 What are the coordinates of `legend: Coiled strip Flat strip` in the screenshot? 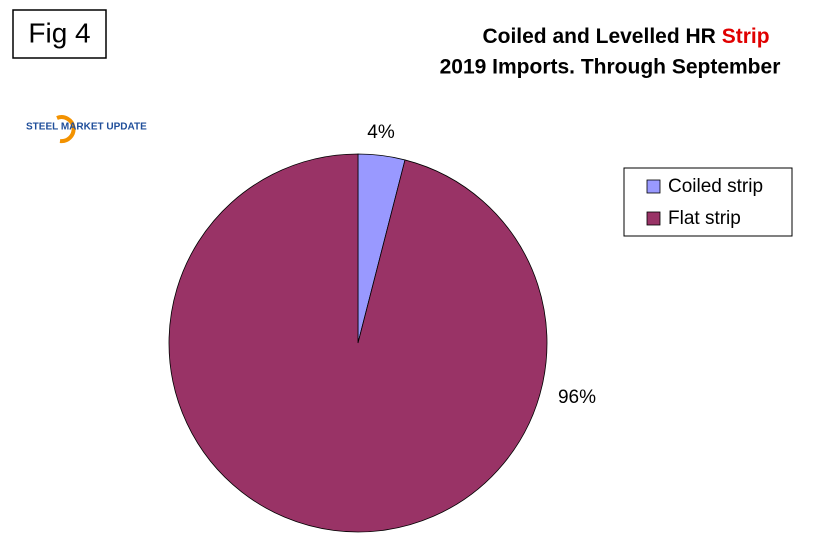 It's located at (704, 202).